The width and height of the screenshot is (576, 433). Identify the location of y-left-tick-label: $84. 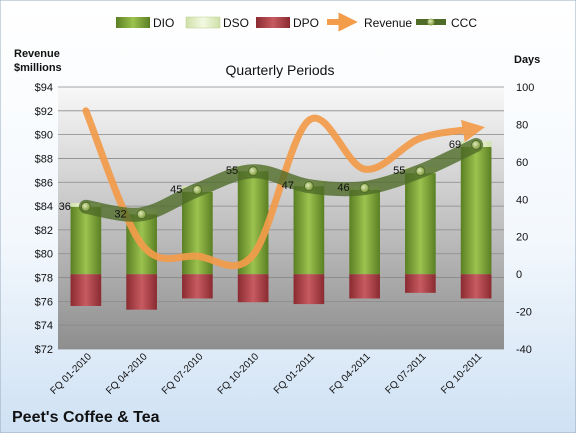
(44, 207).